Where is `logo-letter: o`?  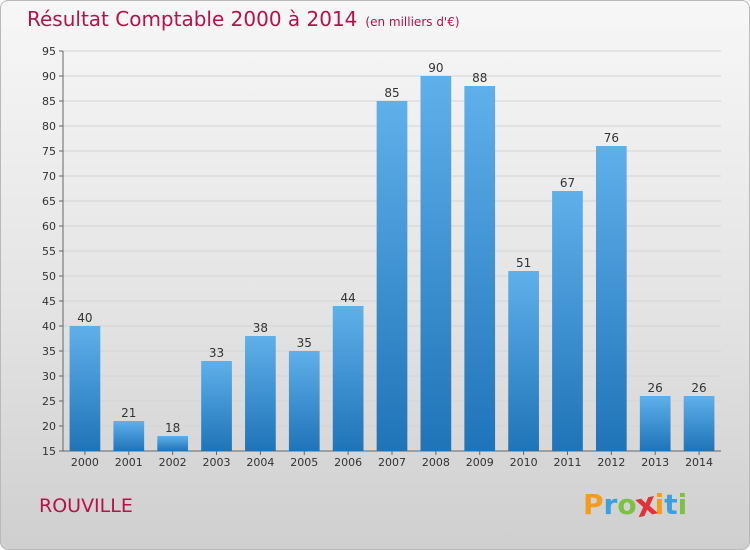
logo-letter: o is located at coordinates (627, 504).